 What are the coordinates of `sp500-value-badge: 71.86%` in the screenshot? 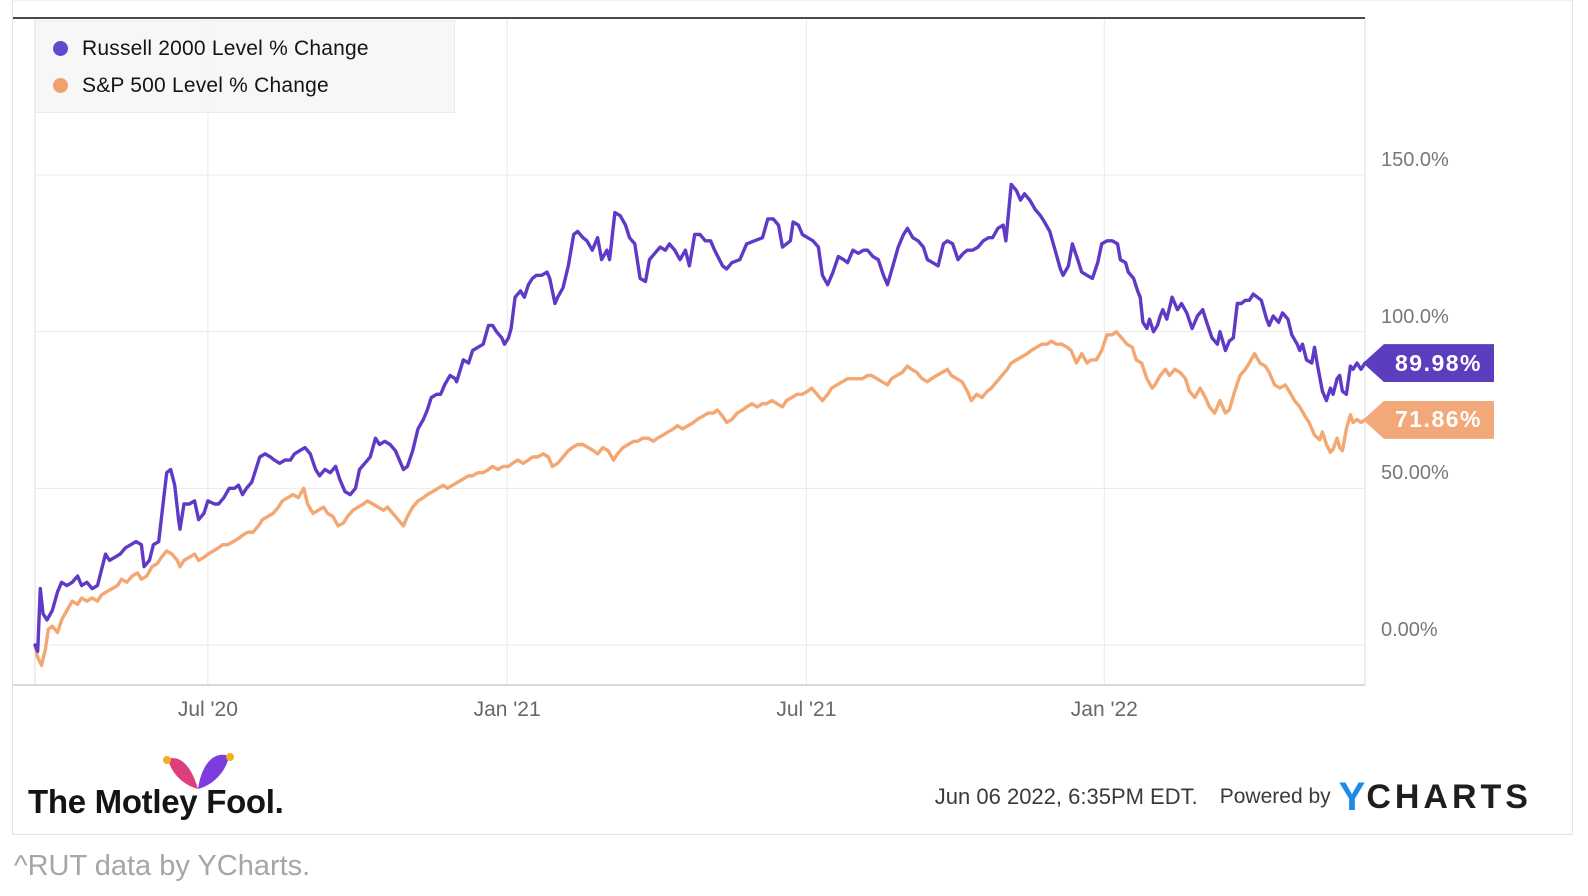 It's located at (1428, 419).